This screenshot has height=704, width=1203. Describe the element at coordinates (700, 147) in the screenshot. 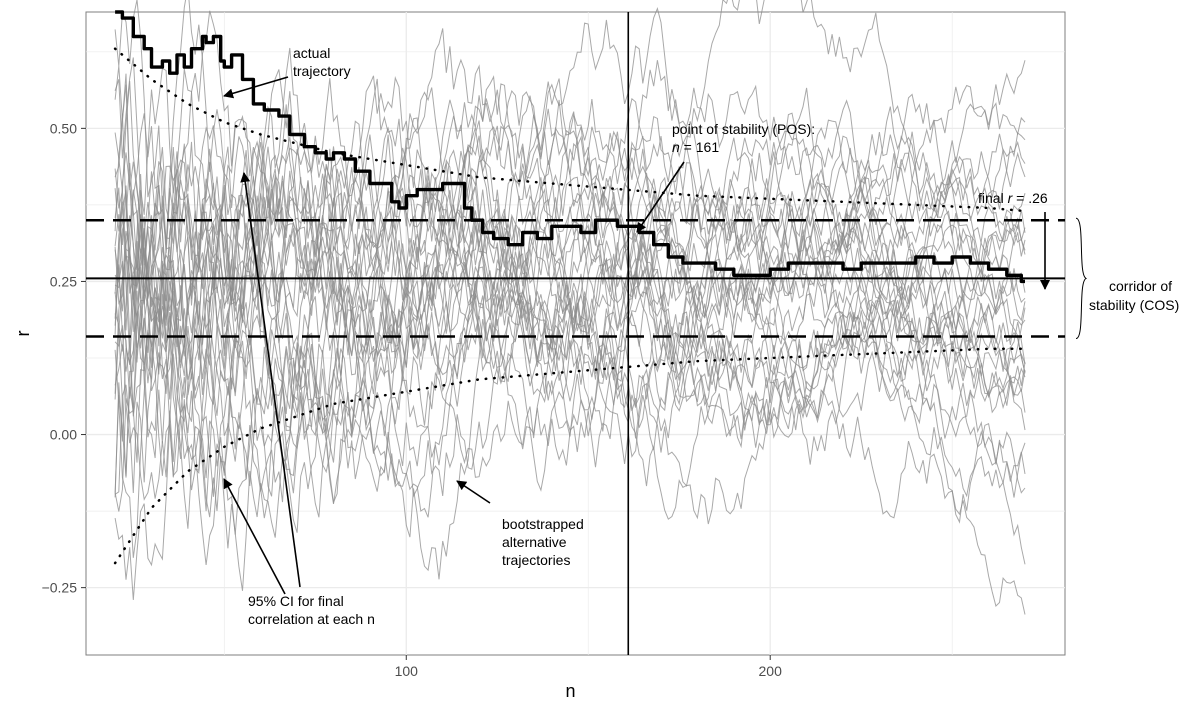

I see `annotation-pos-n-value: = 161` at that location.